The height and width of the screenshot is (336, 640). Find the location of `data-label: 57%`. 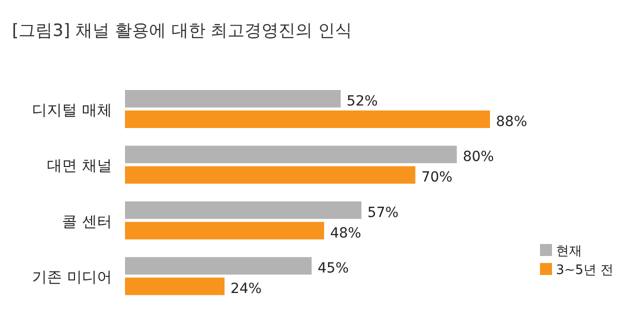

data-label: 57% is located at coordinates (383, 212).